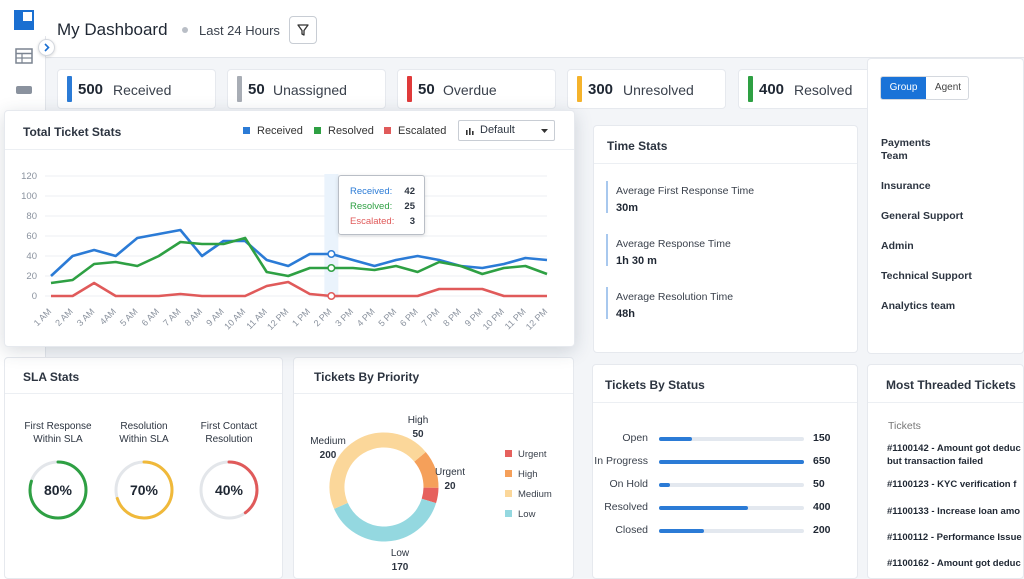 The width and height of the screenshot is (1024, 579). What do you see at coordinates (823, 90) in the screenshot?
I see `stat-label: Resolved` at bounding box center [823, 90].